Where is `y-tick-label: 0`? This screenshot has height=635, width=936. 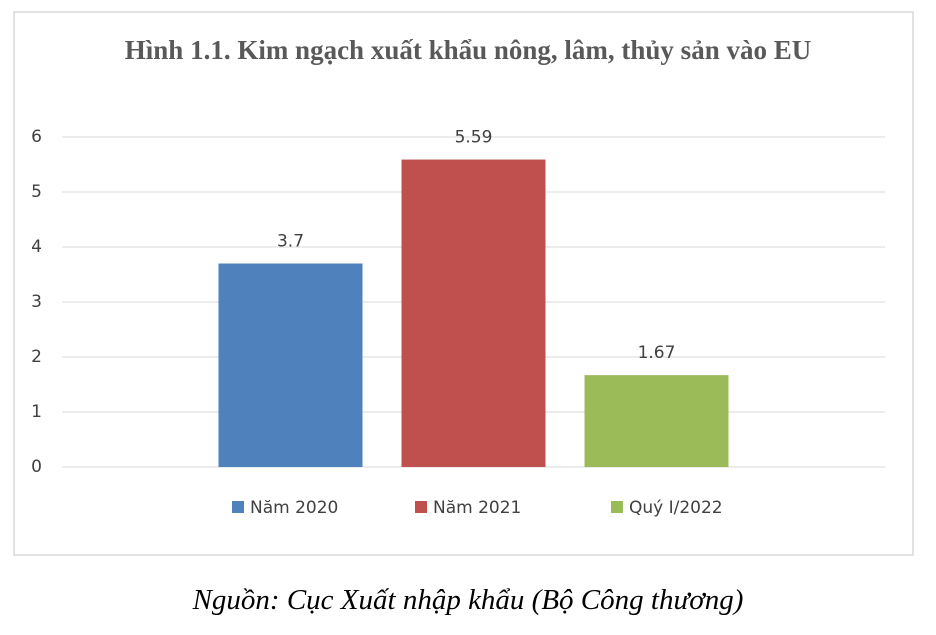
y-tick-label: 0 is located at coordinates (36, 467).